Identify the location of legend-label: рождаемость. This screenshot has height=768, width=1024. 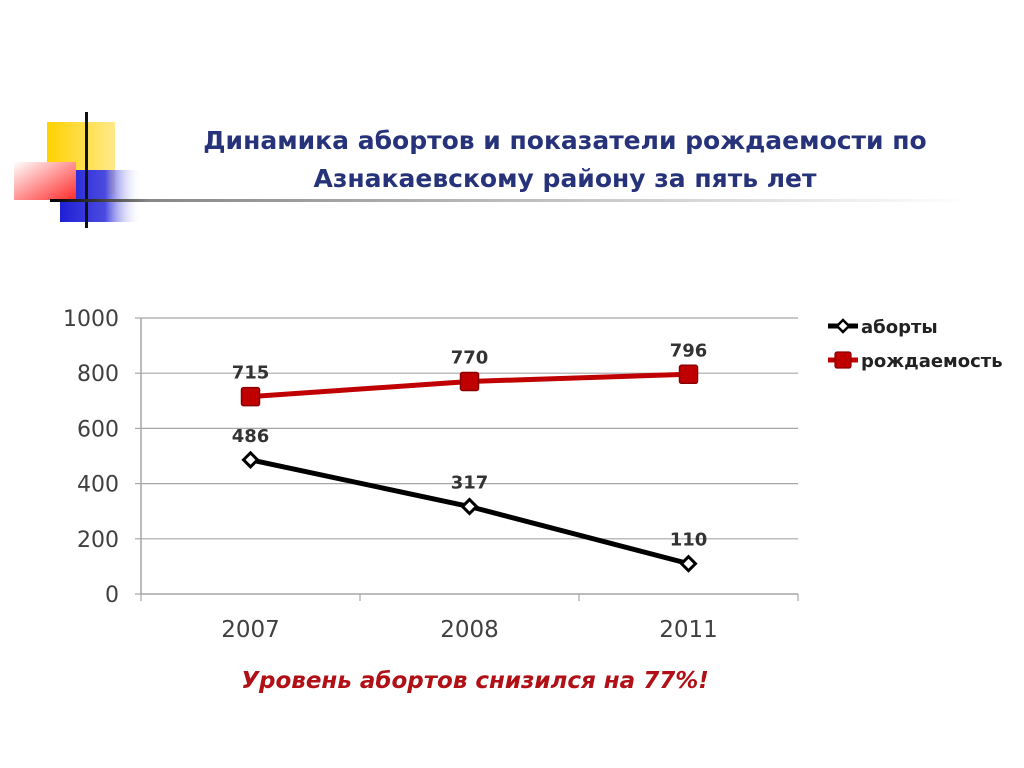
(932, 361).